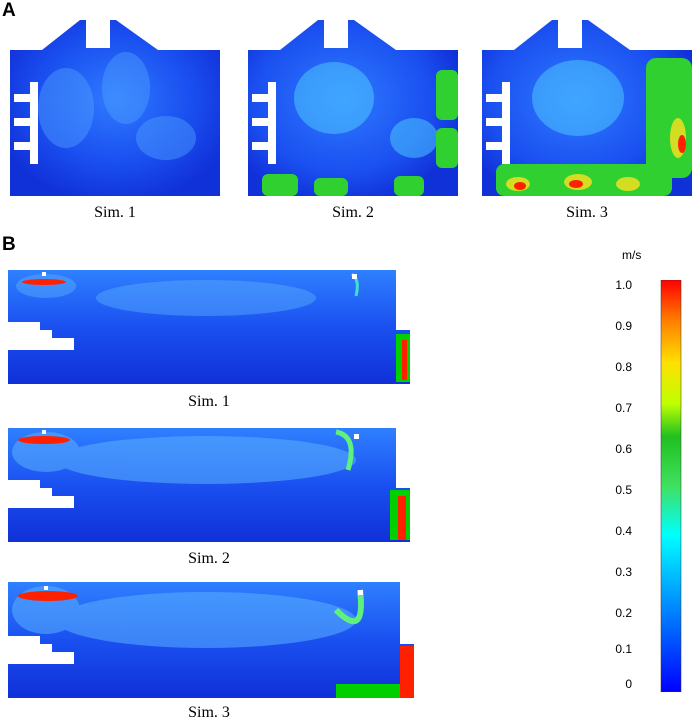 The width and height of the screenshot is (699, 723). I want to click on panel-b-label: B, so click(9, 244).